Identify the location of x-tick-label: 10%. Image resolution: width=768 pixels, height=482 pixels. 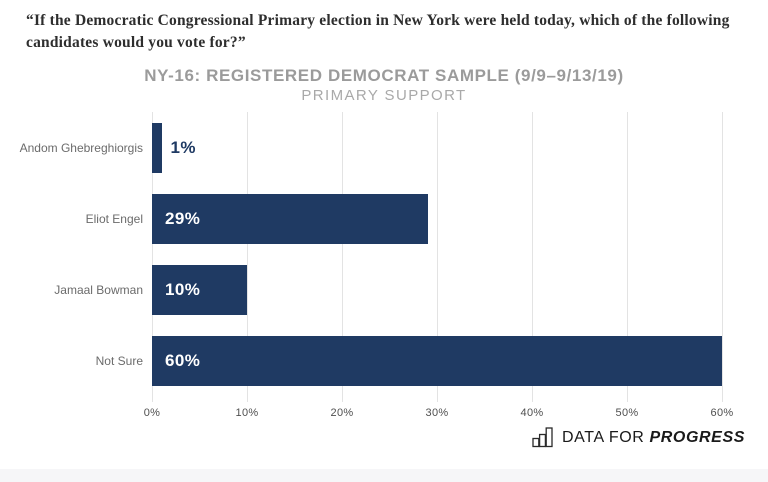
(247, 413).